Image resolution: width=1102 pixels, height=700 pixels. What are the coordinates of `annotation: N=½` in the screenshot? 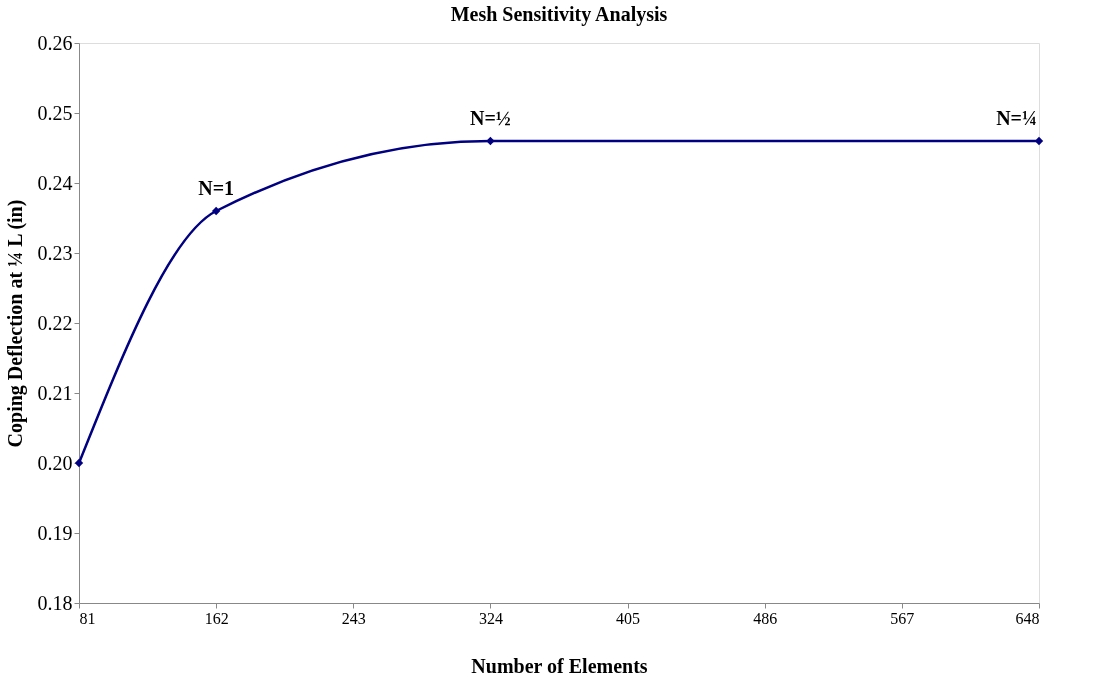 It's located at (490, 118).